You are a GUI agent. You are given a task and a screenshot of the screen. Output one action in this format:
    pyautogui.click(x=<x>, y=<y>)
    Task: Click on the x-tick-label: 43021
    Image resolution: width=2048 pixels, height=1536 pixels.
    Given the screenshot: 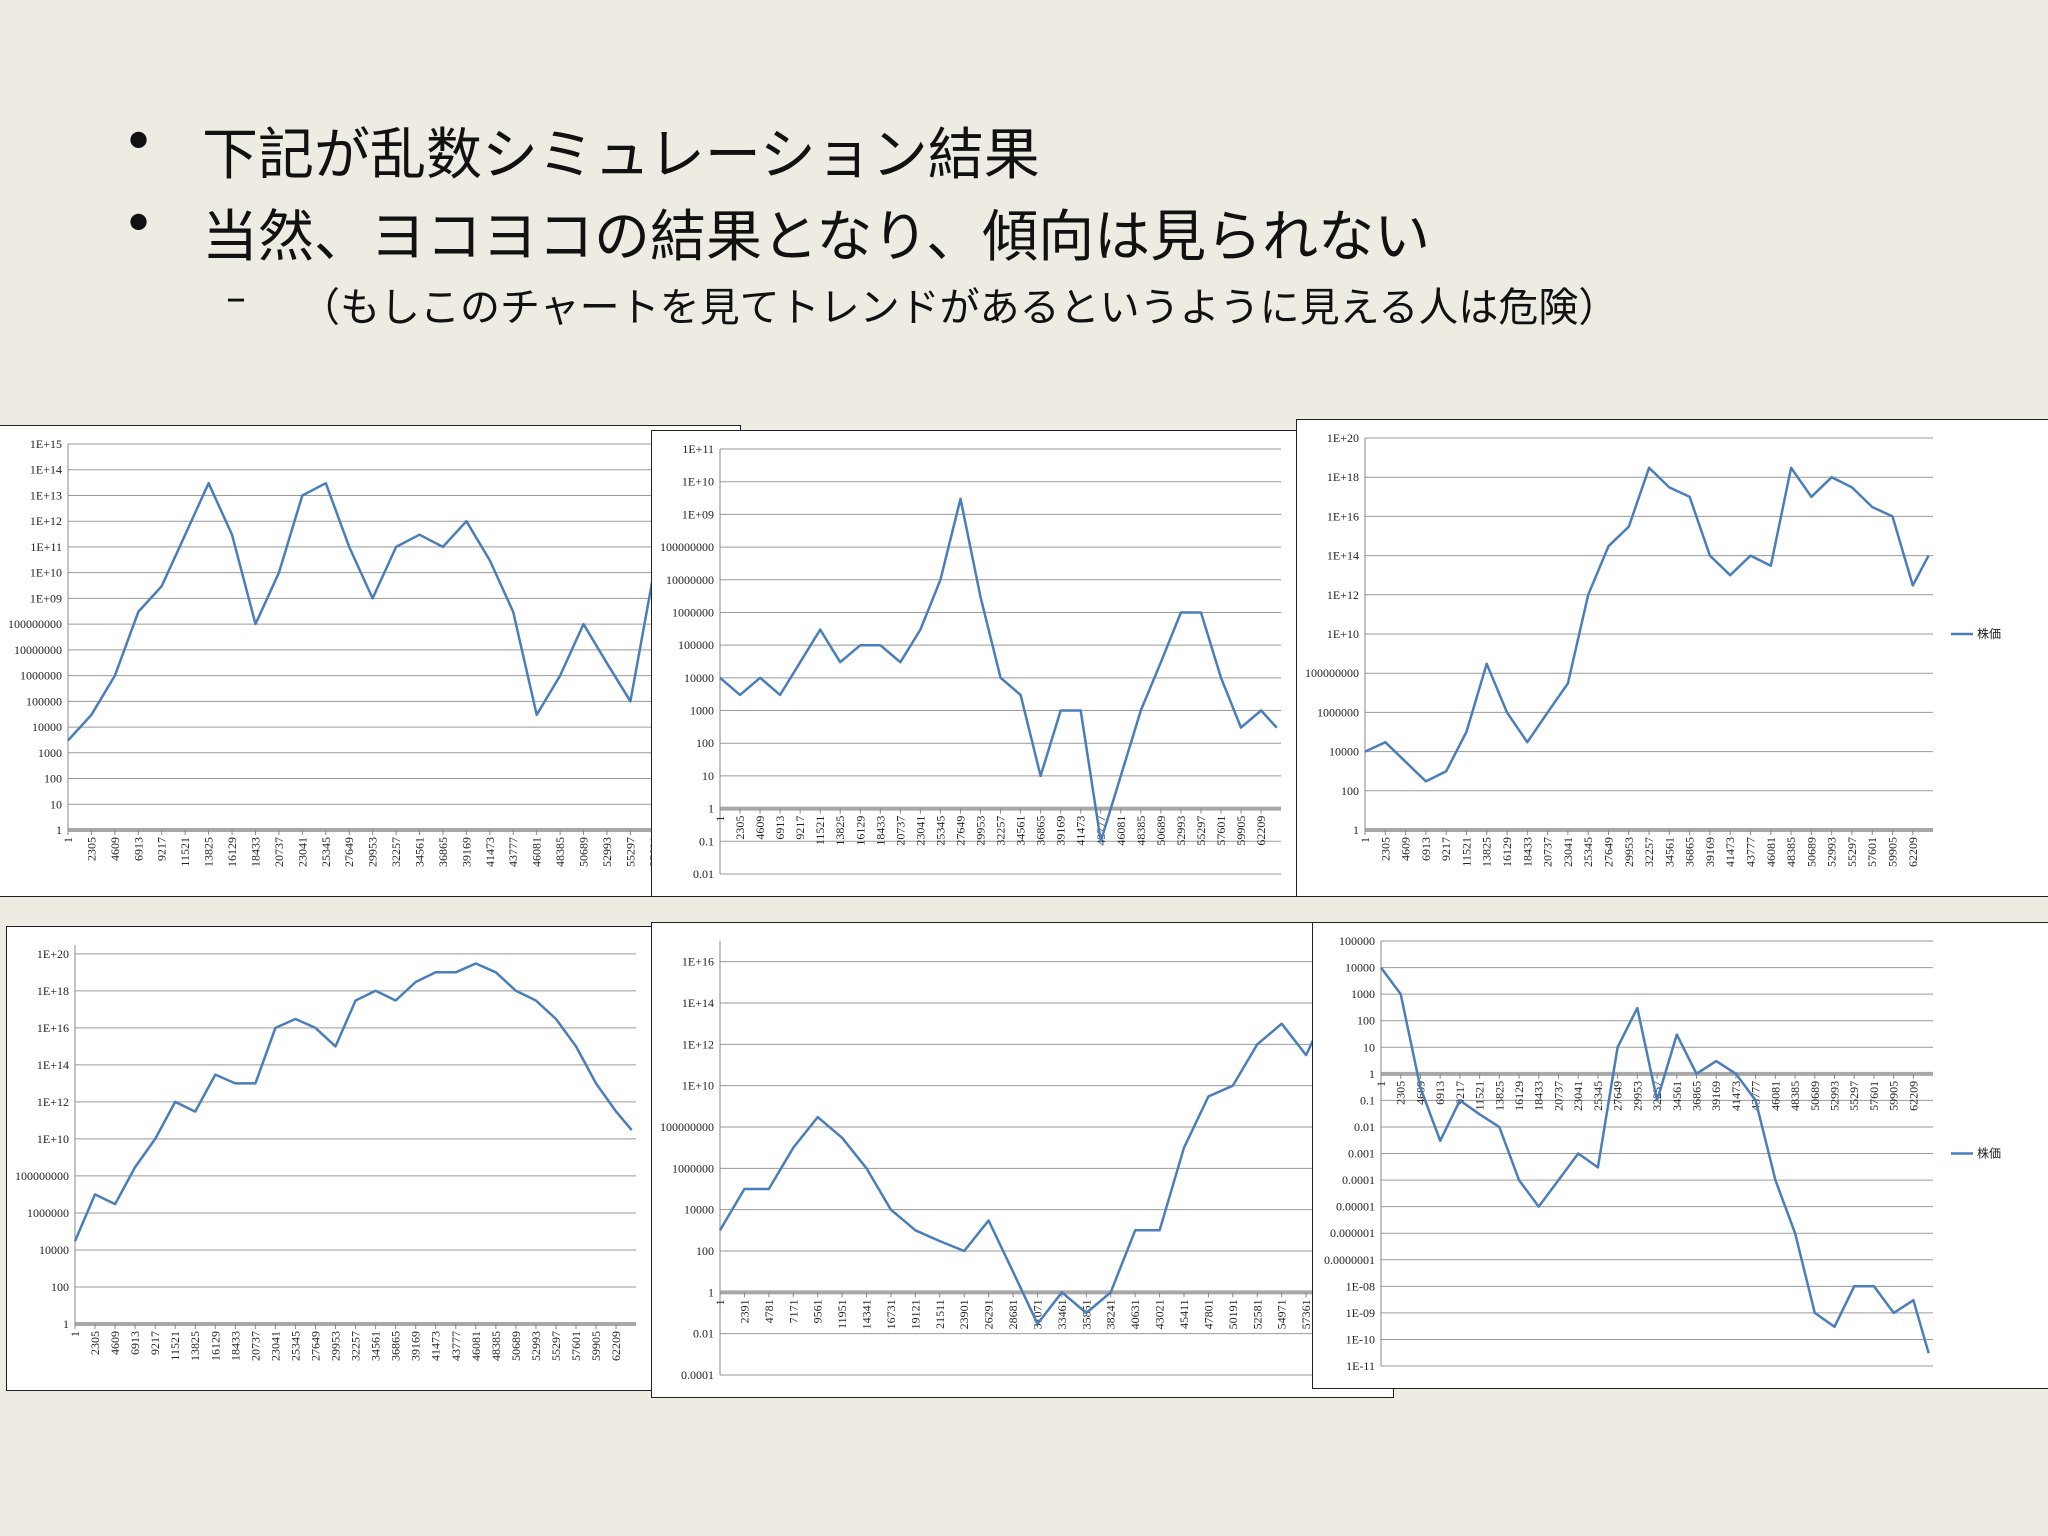 What is the action you would take?
    pyautogui.click(x=1160, y=1314)
    